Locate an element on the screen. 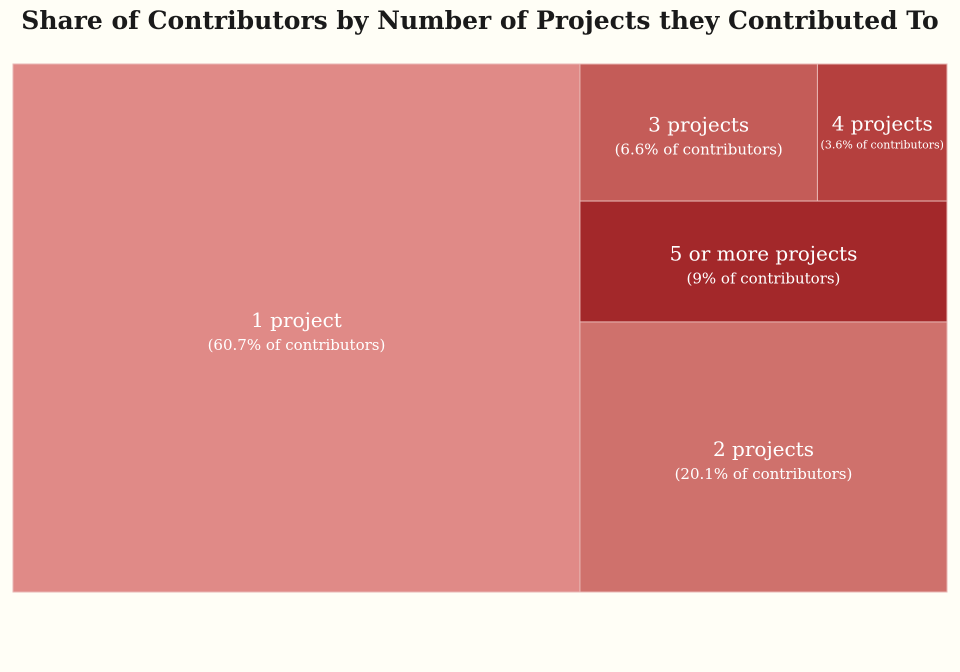 The height and width of the screenshot is (672, 960). tile-label: 3 projects is located at coordinates (698, 125).